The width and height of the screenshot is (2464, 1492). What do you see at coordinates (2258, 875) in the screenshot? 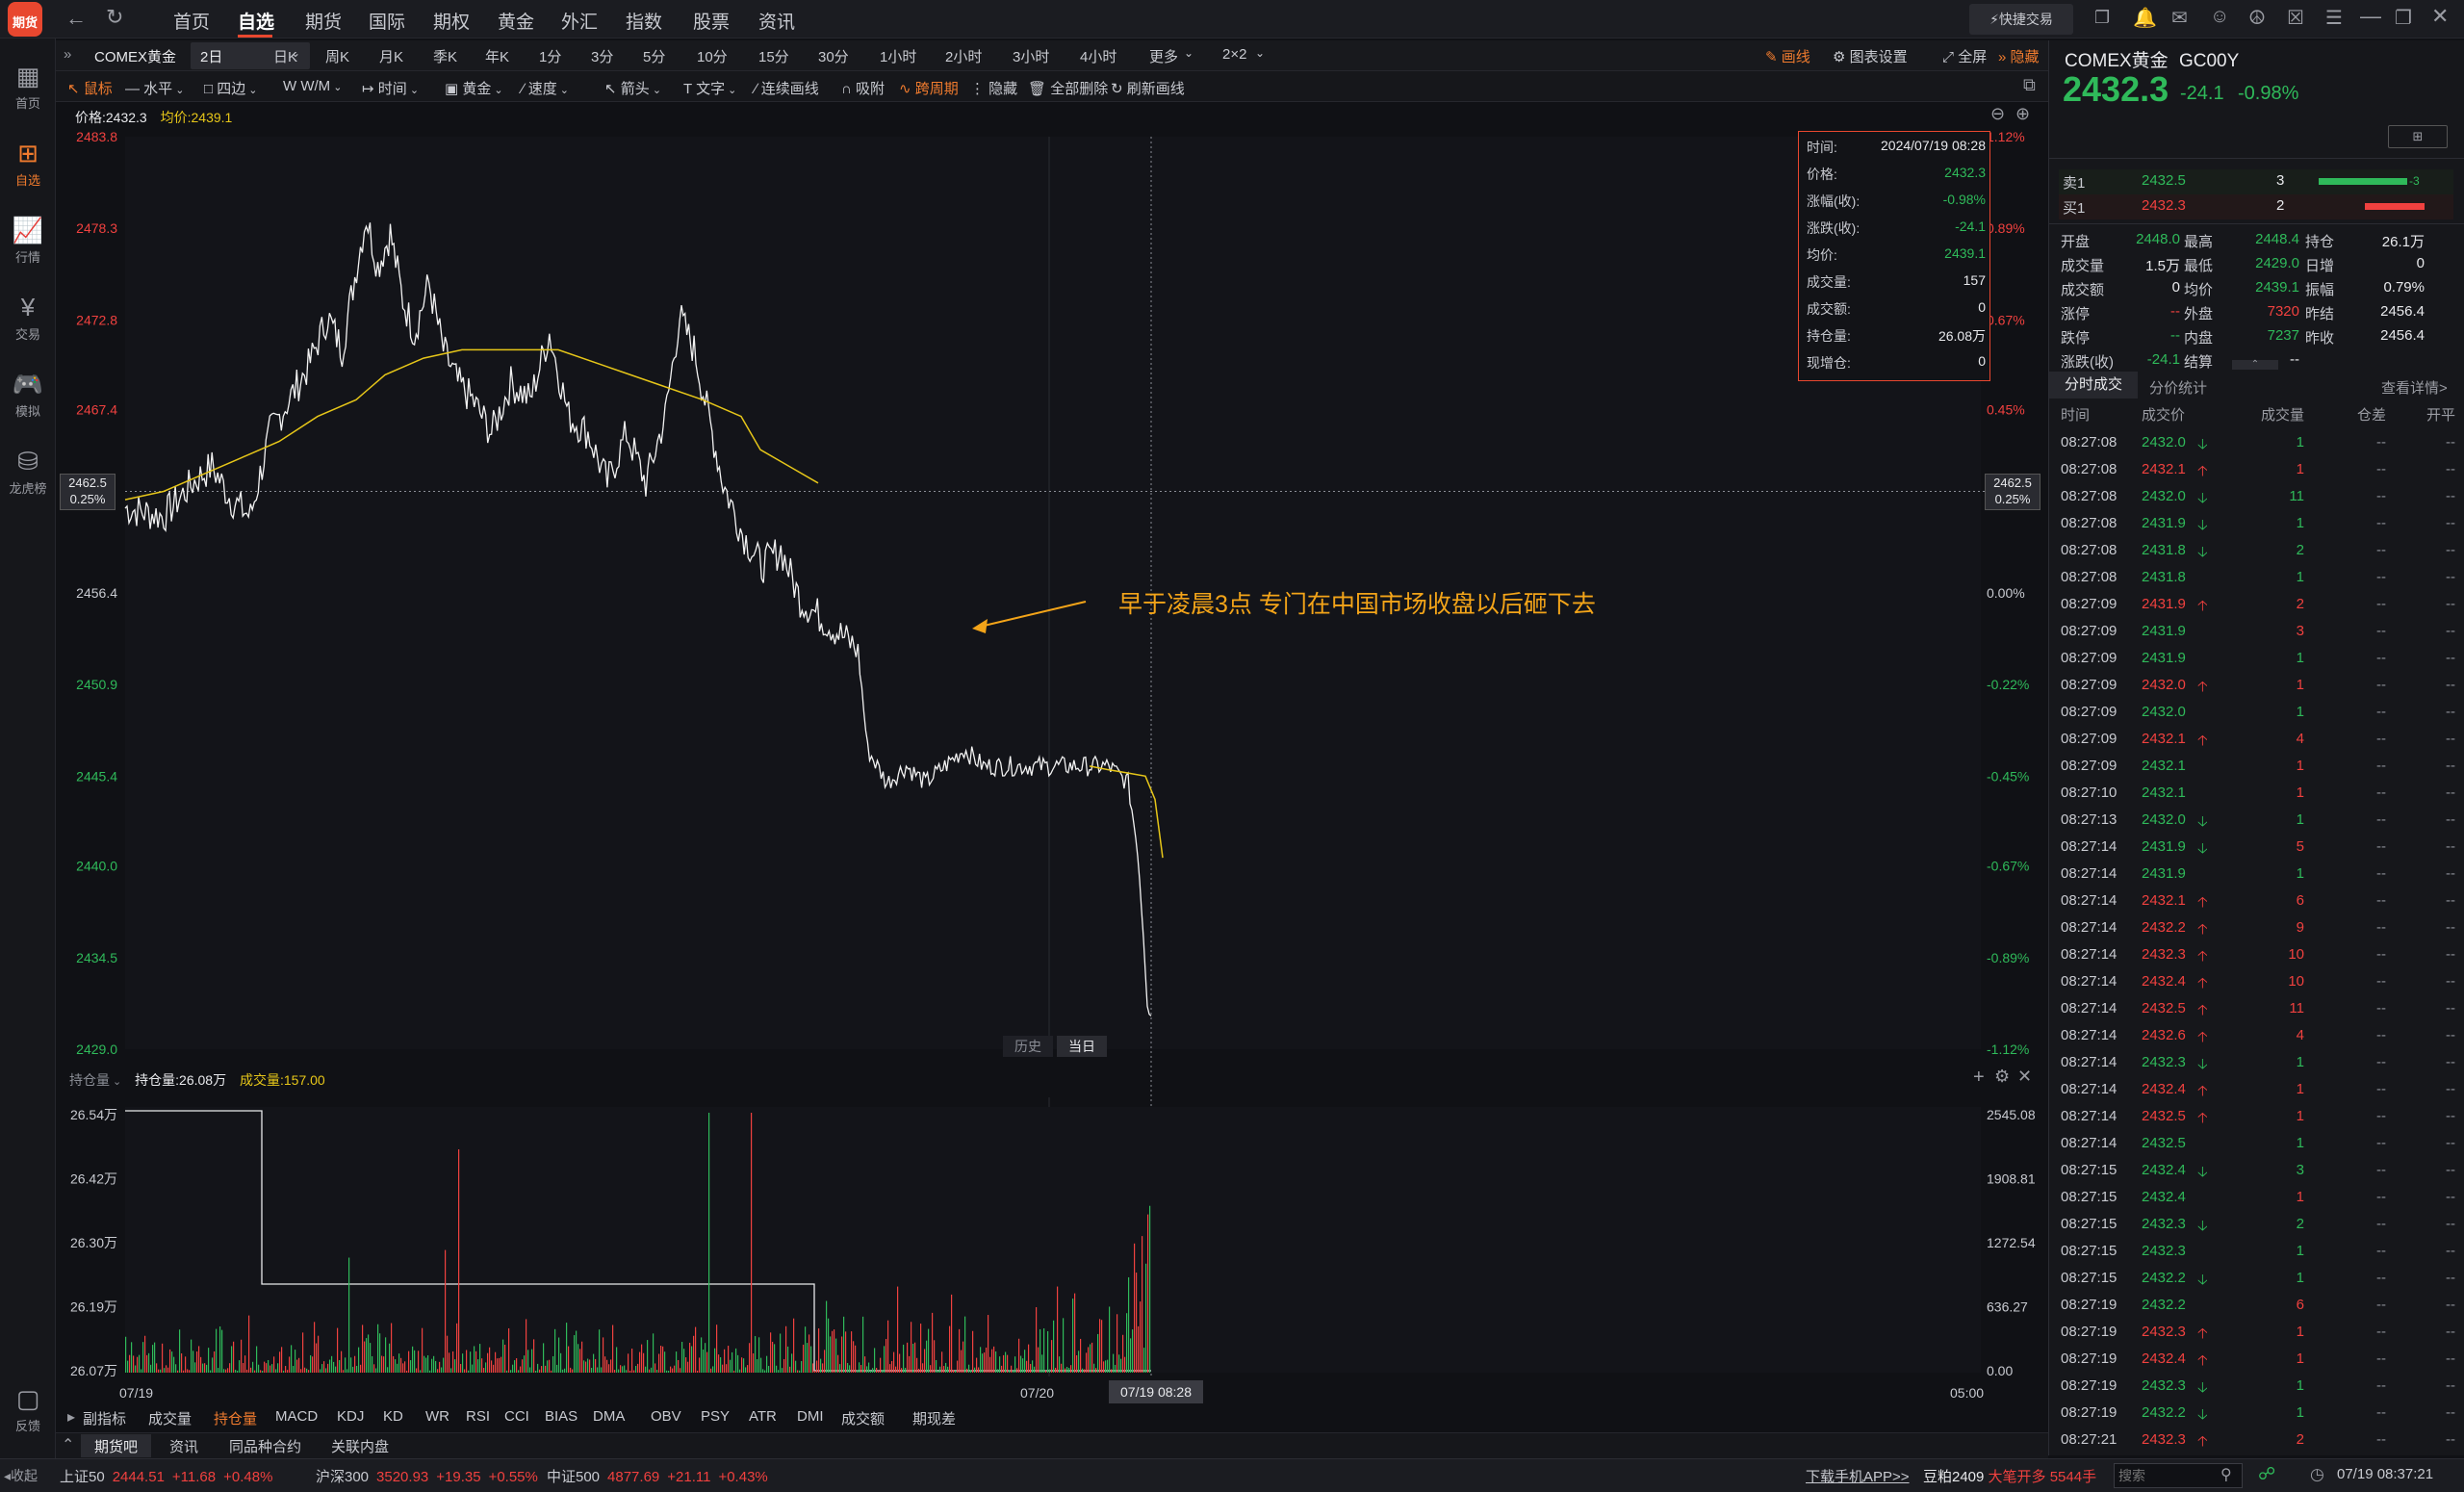
I see `trade-row: 08:27:14 2431.9 1 -- --` at bounding box center [2258, 875].